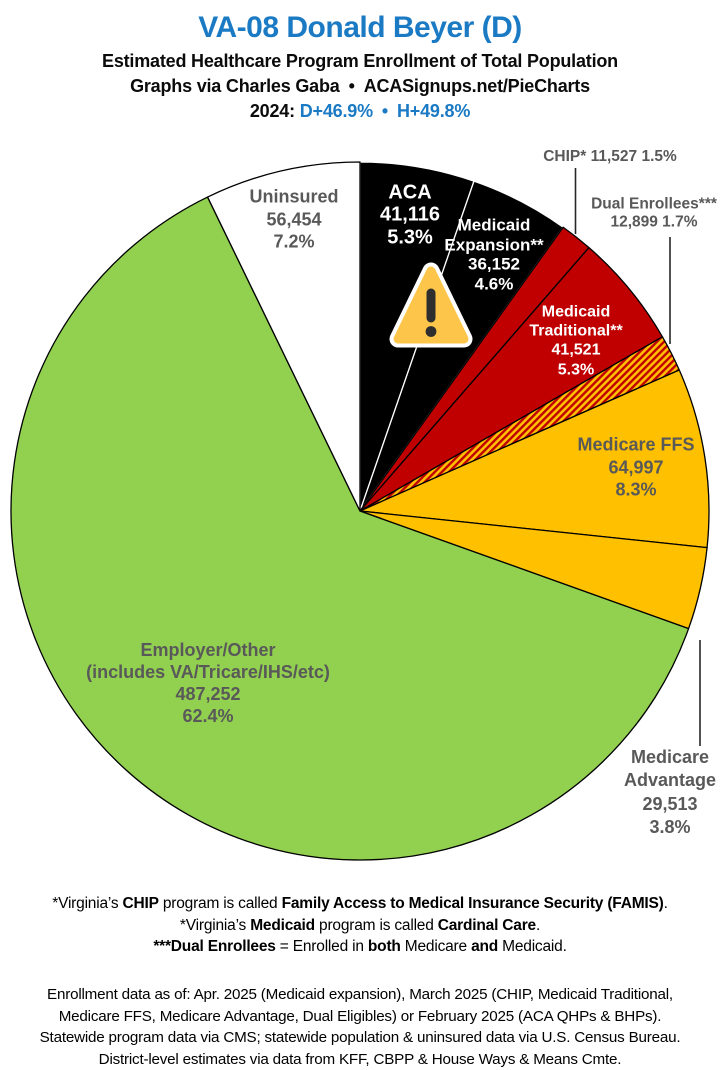  I want to click on slice-label-medicare-advantage: Medicare Advantage 29,513 3.8%, so click(670, 792).